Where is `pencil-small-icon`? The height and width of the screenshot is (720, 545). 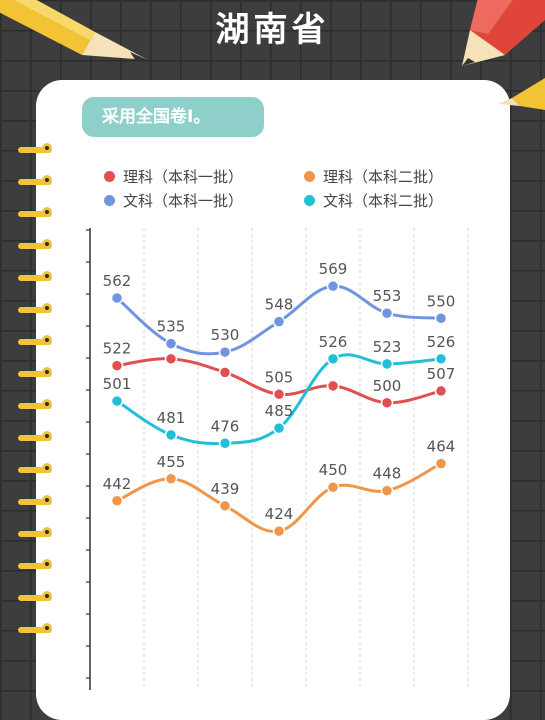 pencil-small-icon is located at coordinates (521, 94).